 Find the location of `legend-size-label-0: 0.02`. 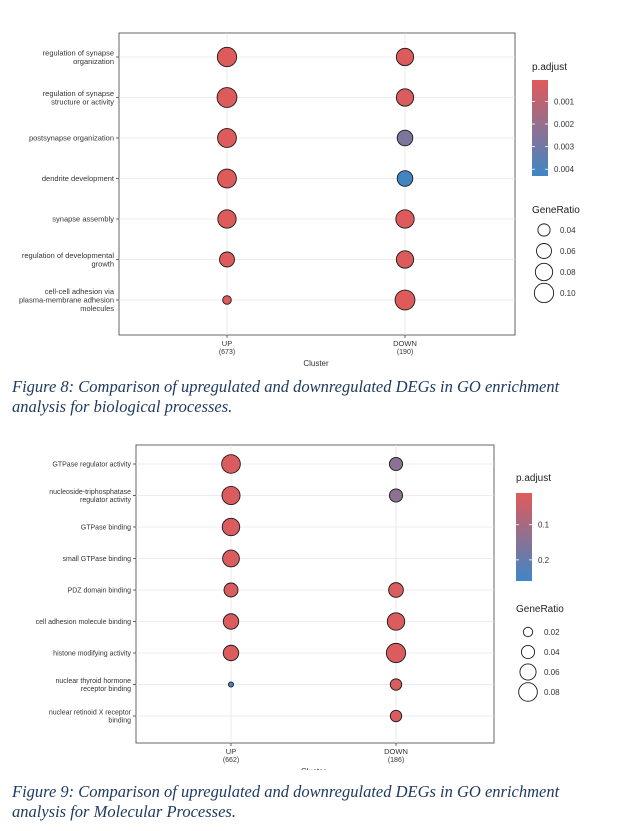

legend-size-label-0: 0.02 is located at coordinates (552, 632).